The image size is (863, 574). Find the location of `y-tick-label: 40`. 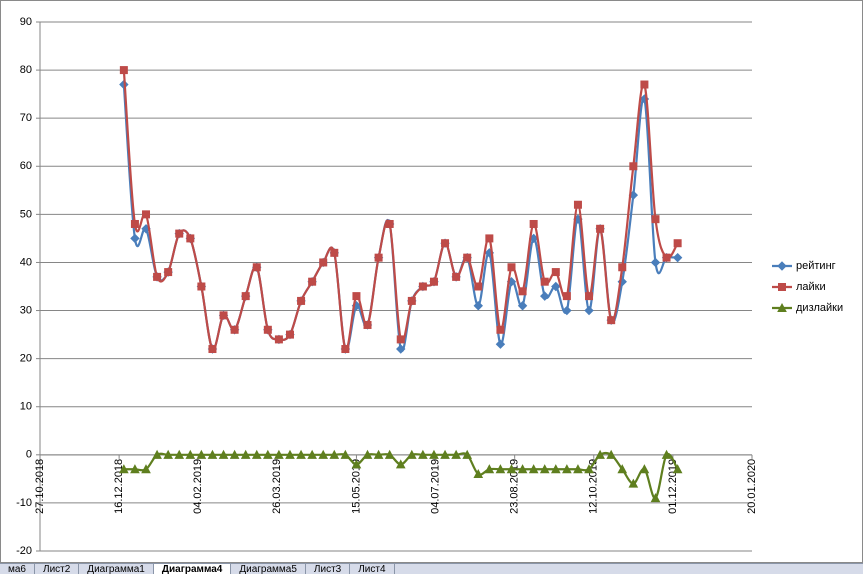

y-tick-label: 40 is located at coordinates (26, 262).